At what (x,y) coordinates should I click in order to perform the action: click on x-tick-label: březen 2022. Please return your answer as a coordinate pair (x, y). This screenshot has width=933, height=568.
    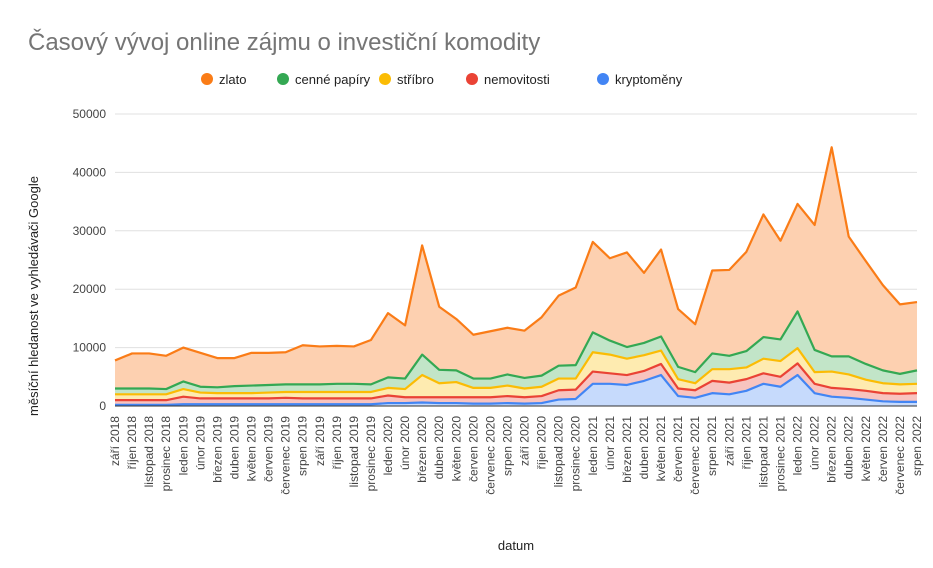
    Looking at the image, I should click on (832, 449).